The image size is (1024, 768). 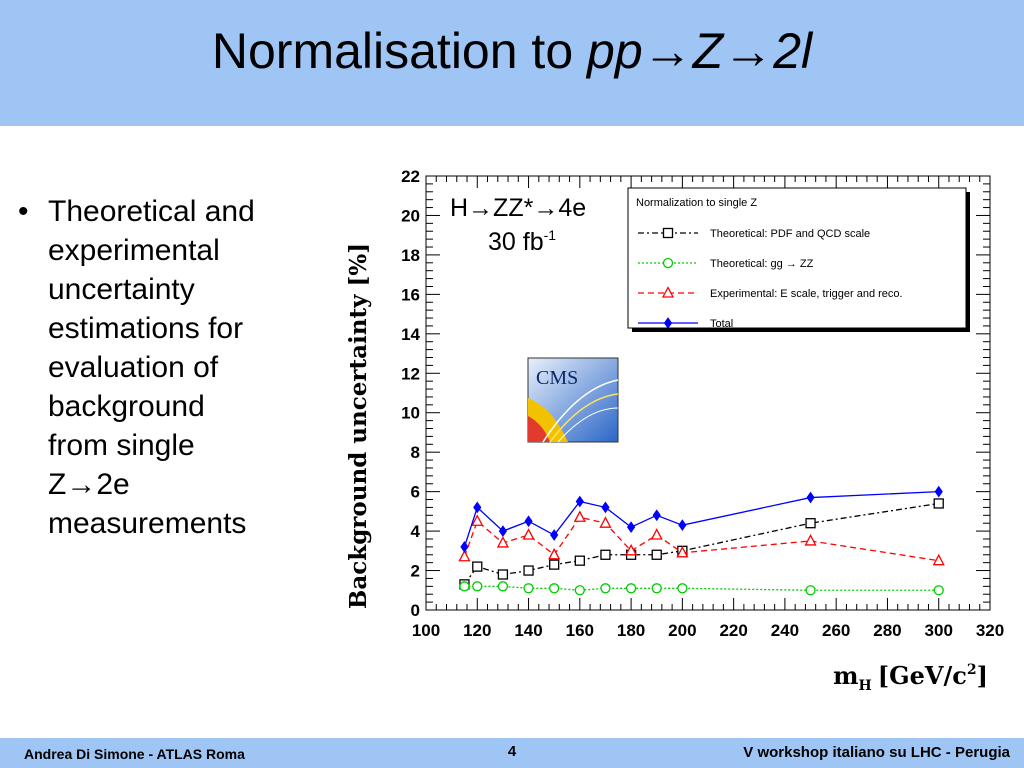 What do you see at coordinates (415, 571) in the screenshot?
I see `y-tick-label: 2` at bounding box center [415, 571].